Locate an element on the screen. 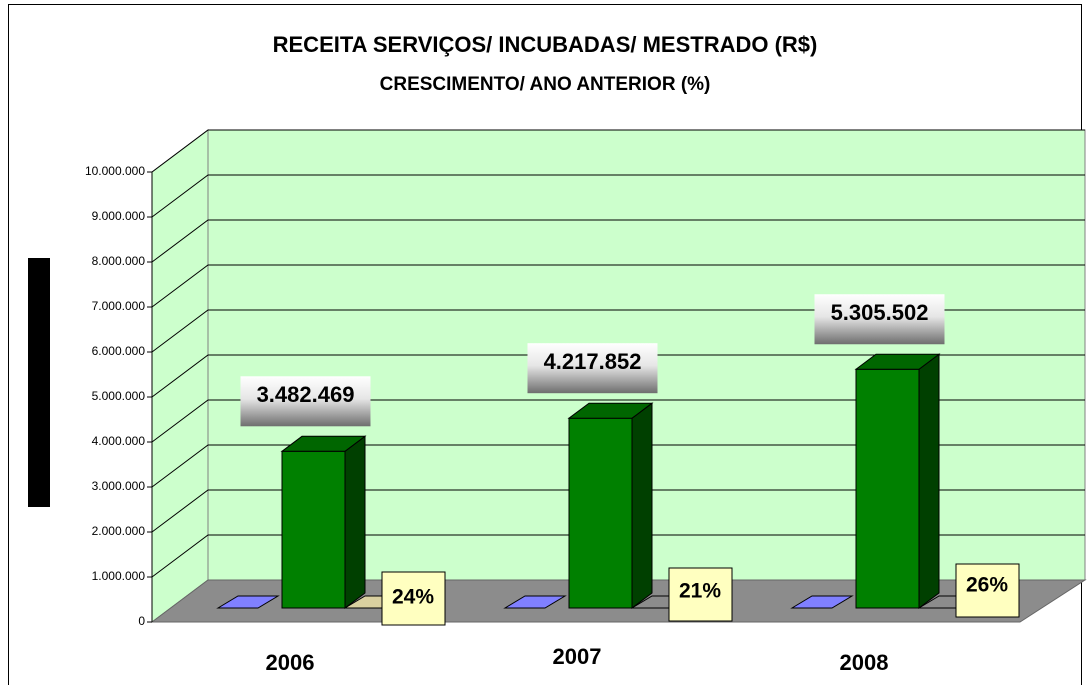 This screenshot has height=685, width=1090. growth-label: 21% is located at coordinates (700, 591).